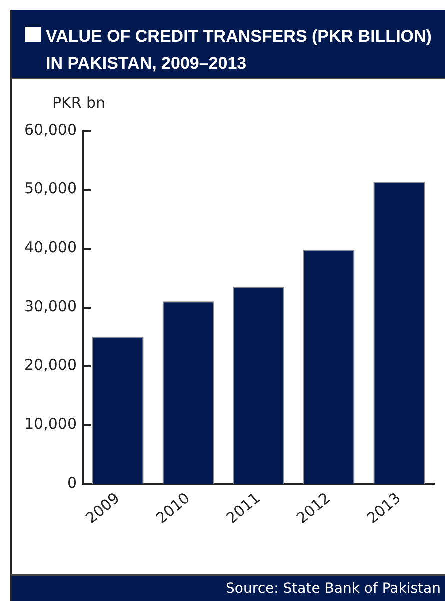 The height and width of the screenshot is (601, 445). Describe the element at coordinates (50, 306) in the screenshot. I see `y-tick-label: 30,000` at that location.